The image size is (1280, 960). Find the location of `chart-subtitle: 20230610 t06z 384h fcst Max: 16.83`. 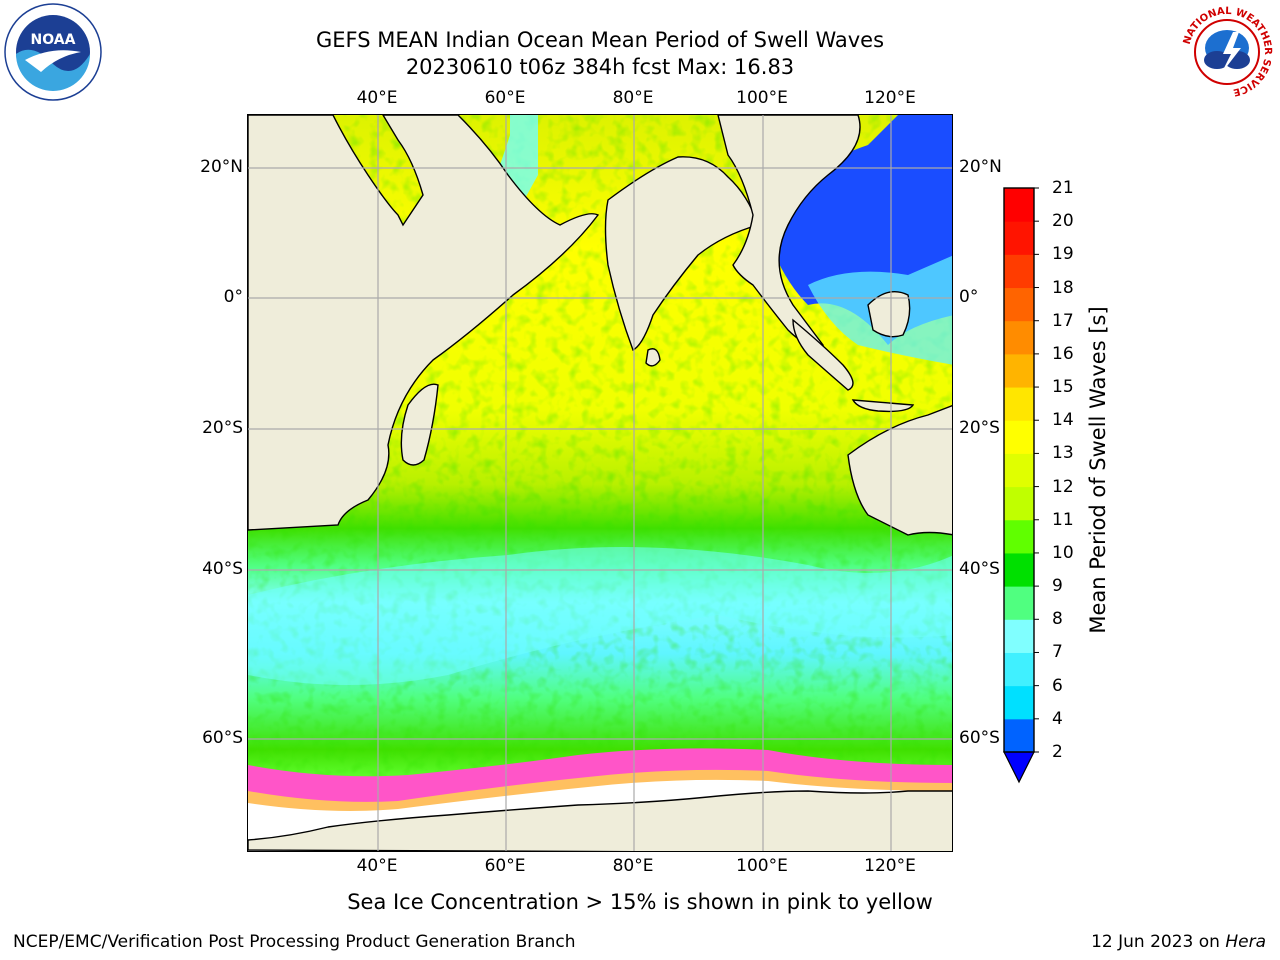

chart-subtitle: 20230610 t06z 384h fcst Max: 16.83 is located at coordinates (600, 67).